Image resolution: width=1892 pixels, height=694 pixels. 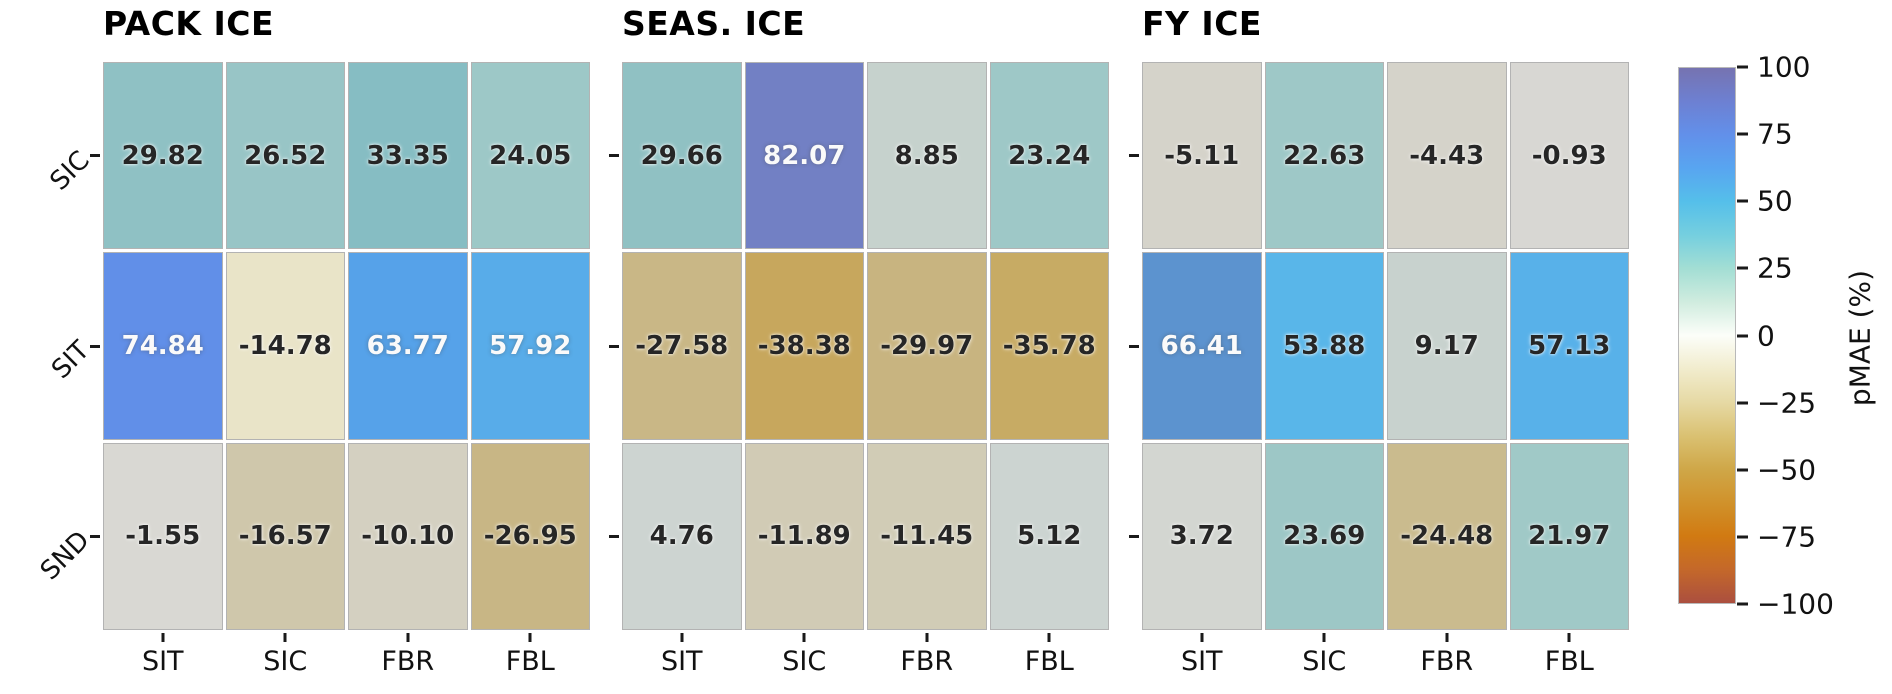 I want to click on row-label: SIC, so click(x=70, y=171).